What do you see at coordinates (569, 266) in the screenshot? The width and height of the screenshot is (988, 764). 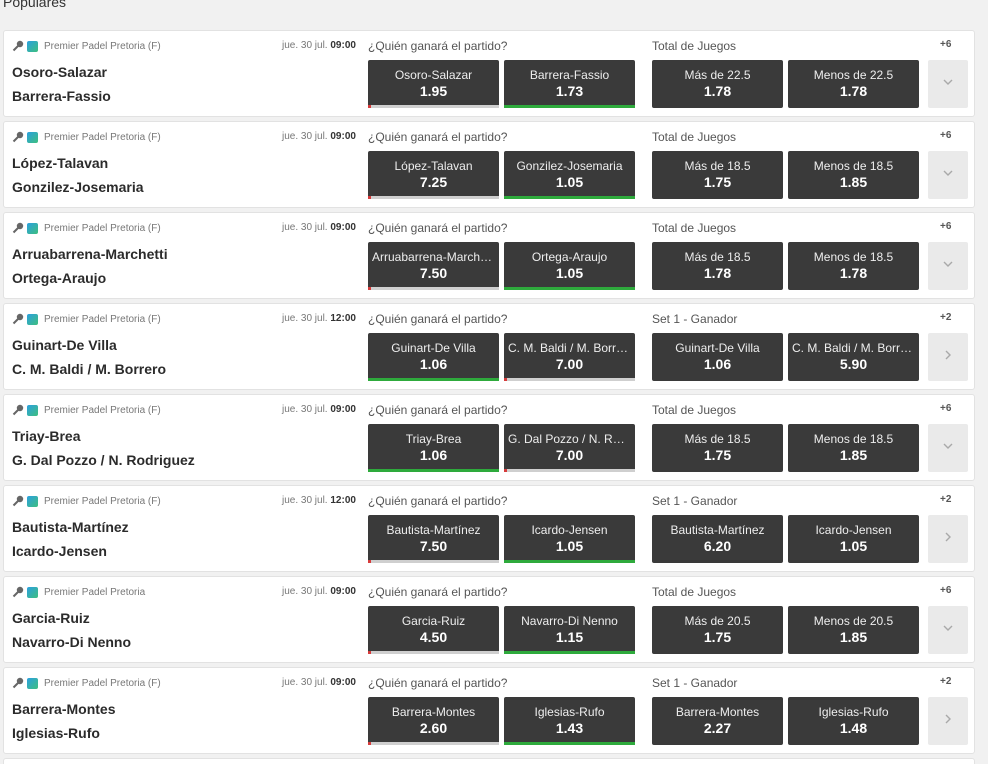 I see `odds-button: Ortega-Araujo 1.05` at bounding box center [569, 266].